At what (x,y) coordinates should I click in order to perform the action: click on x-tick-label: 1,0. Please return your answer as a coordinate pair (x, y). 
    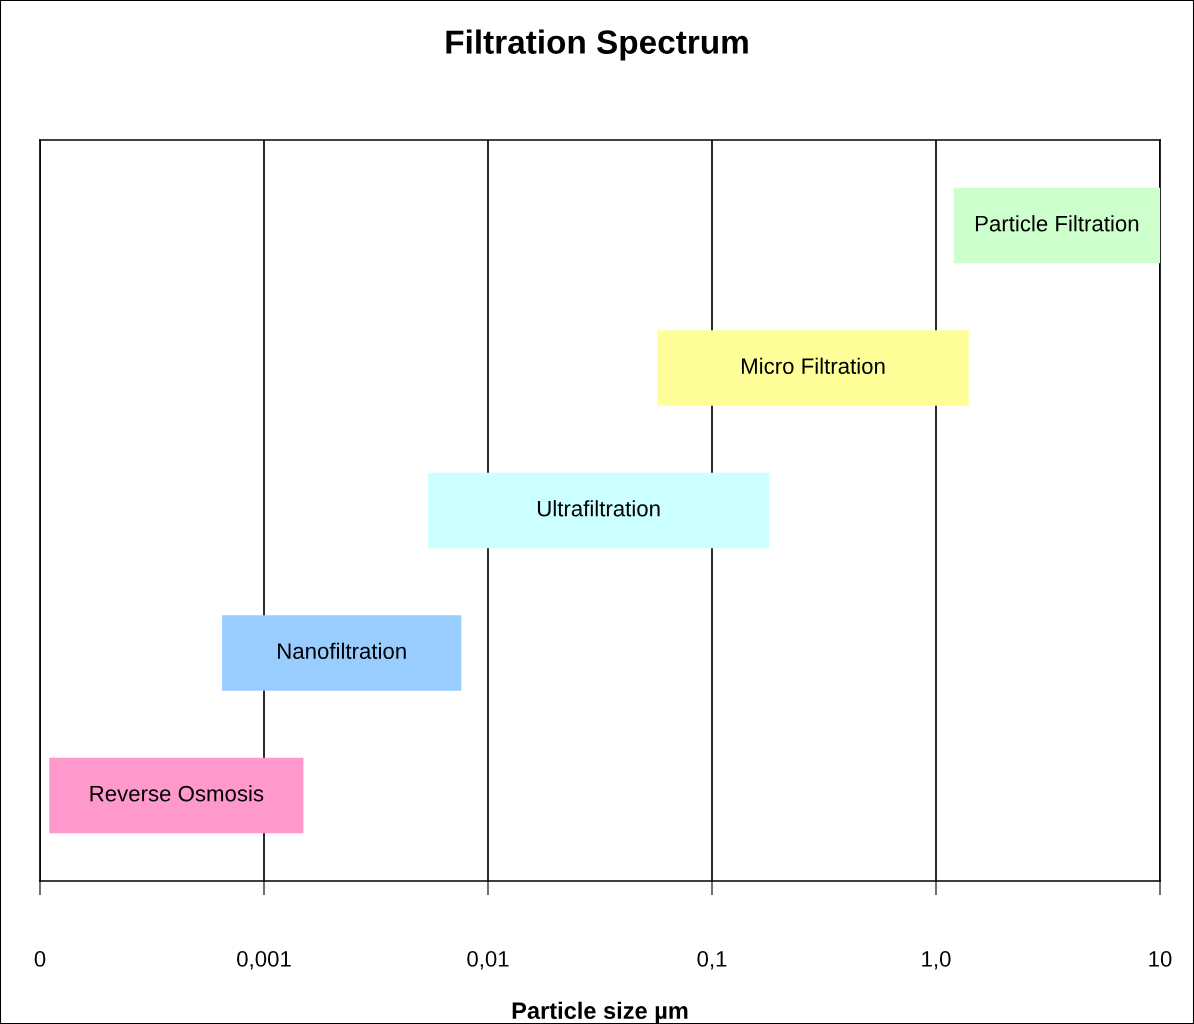
    Looking at the image, I should click on (936, 960).